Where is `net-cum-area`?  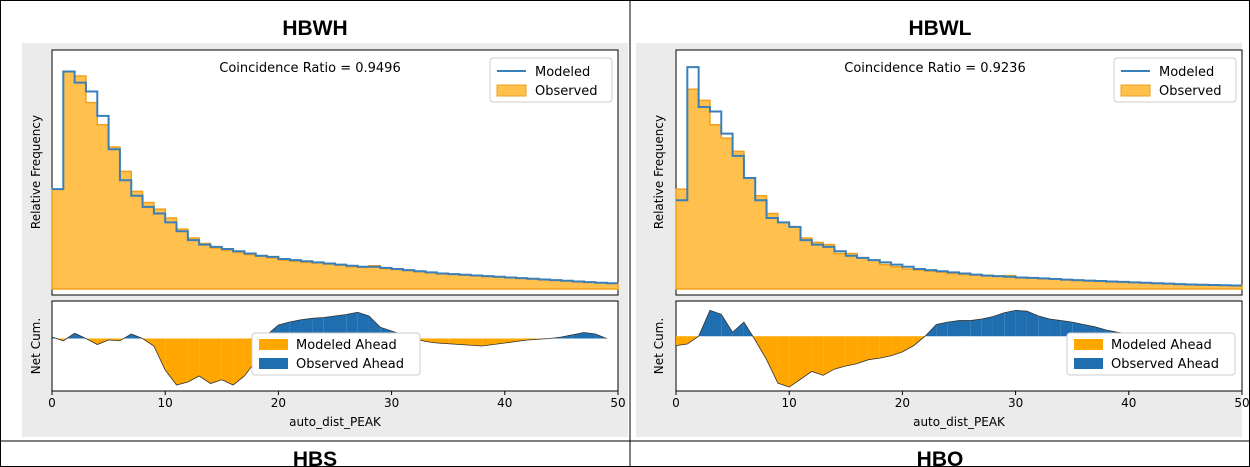
net-cum-area is located at coordinates (953, 348).